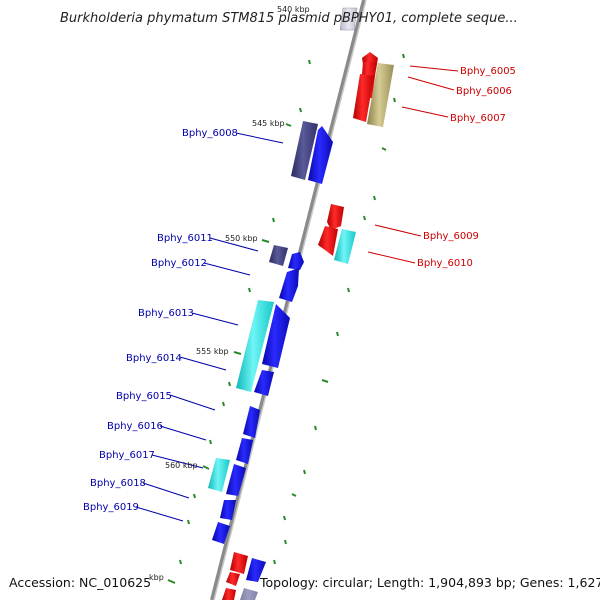  What do you see at coordinates (268, 123) in the screenshot?
I see `ruler-label: 545 kbp` at bounding box center [268, 123].